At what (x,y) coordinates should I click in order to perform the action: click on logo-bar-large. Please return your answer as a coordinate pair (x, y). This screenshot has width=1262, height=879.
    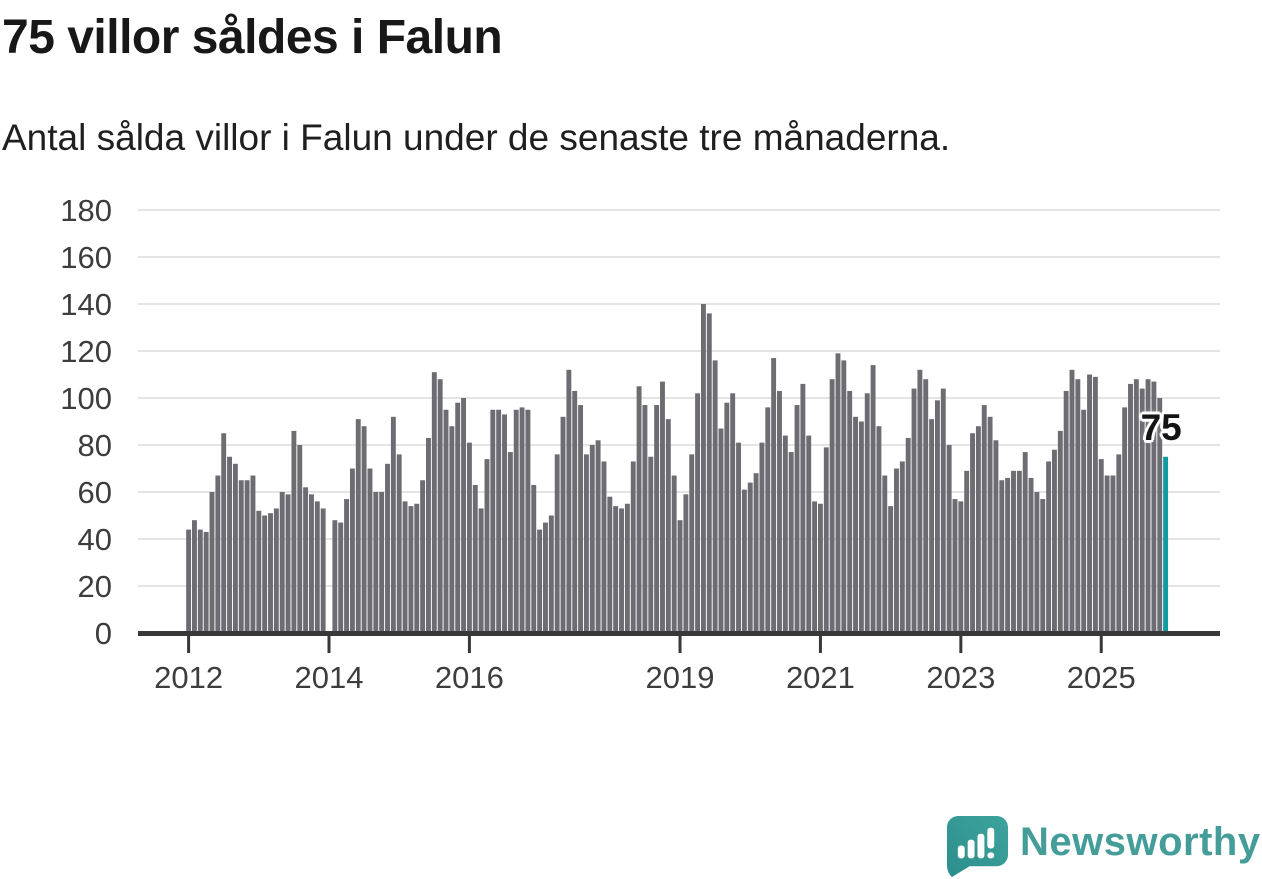
    Looking at the image, I should click on (981, 846).